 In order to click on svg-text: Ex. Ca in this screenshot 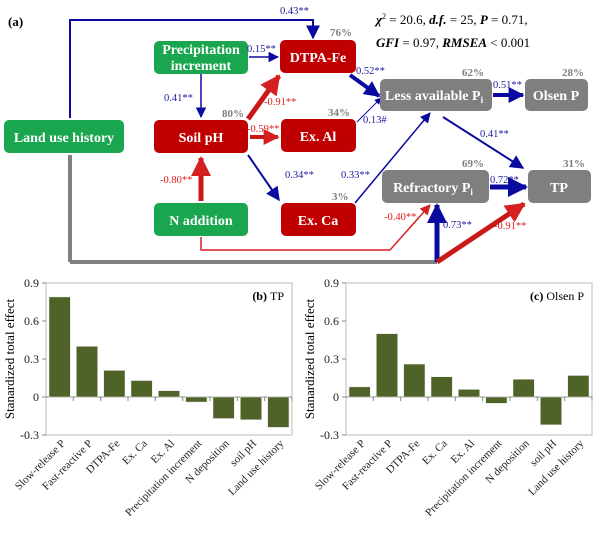, I will do `click(318, 221)`.